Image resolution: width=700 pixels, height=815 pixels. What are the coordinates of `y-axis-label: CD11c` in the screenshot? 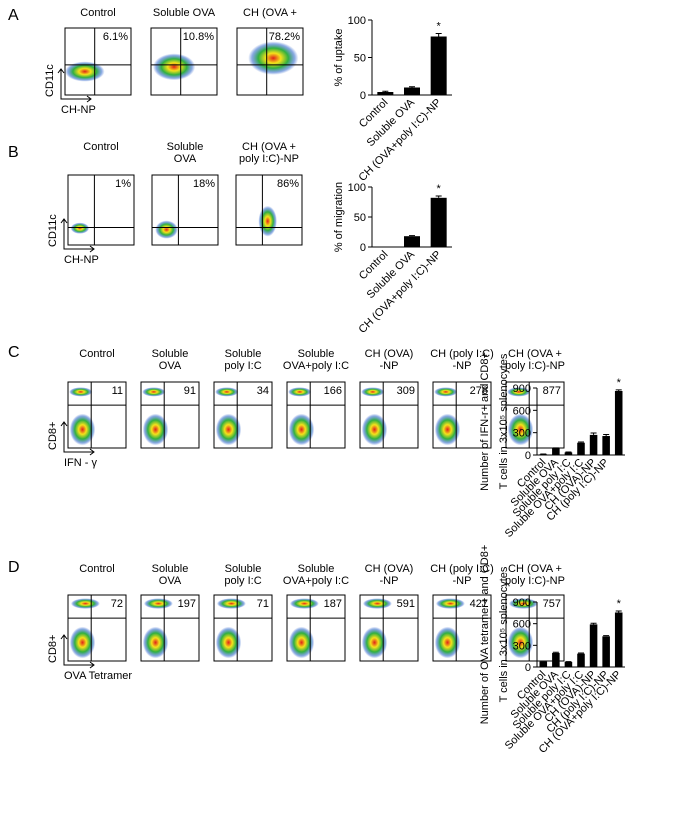 It's located at (50, 80).